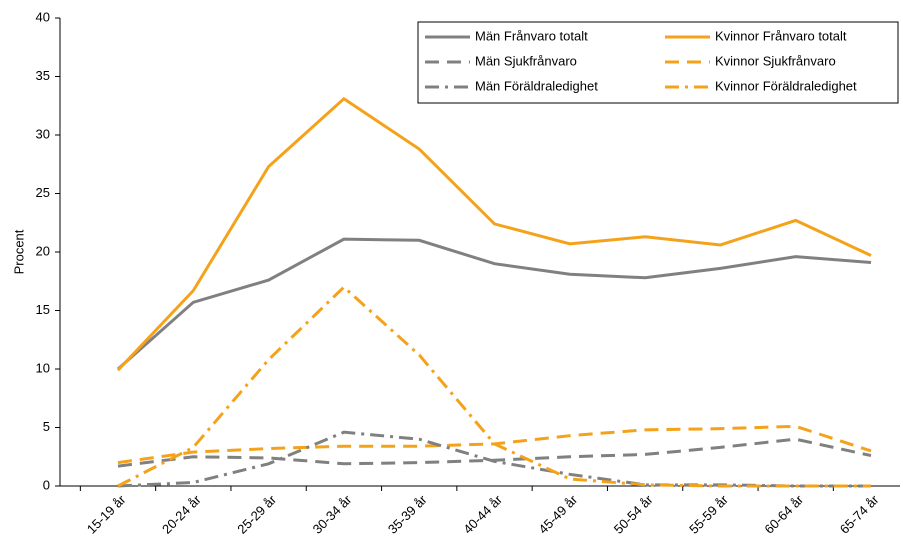 Image resolution: width=903 pixels, height=551 pixels. I want to click on x-tick-label: 55-59 år, so click(708, 513).